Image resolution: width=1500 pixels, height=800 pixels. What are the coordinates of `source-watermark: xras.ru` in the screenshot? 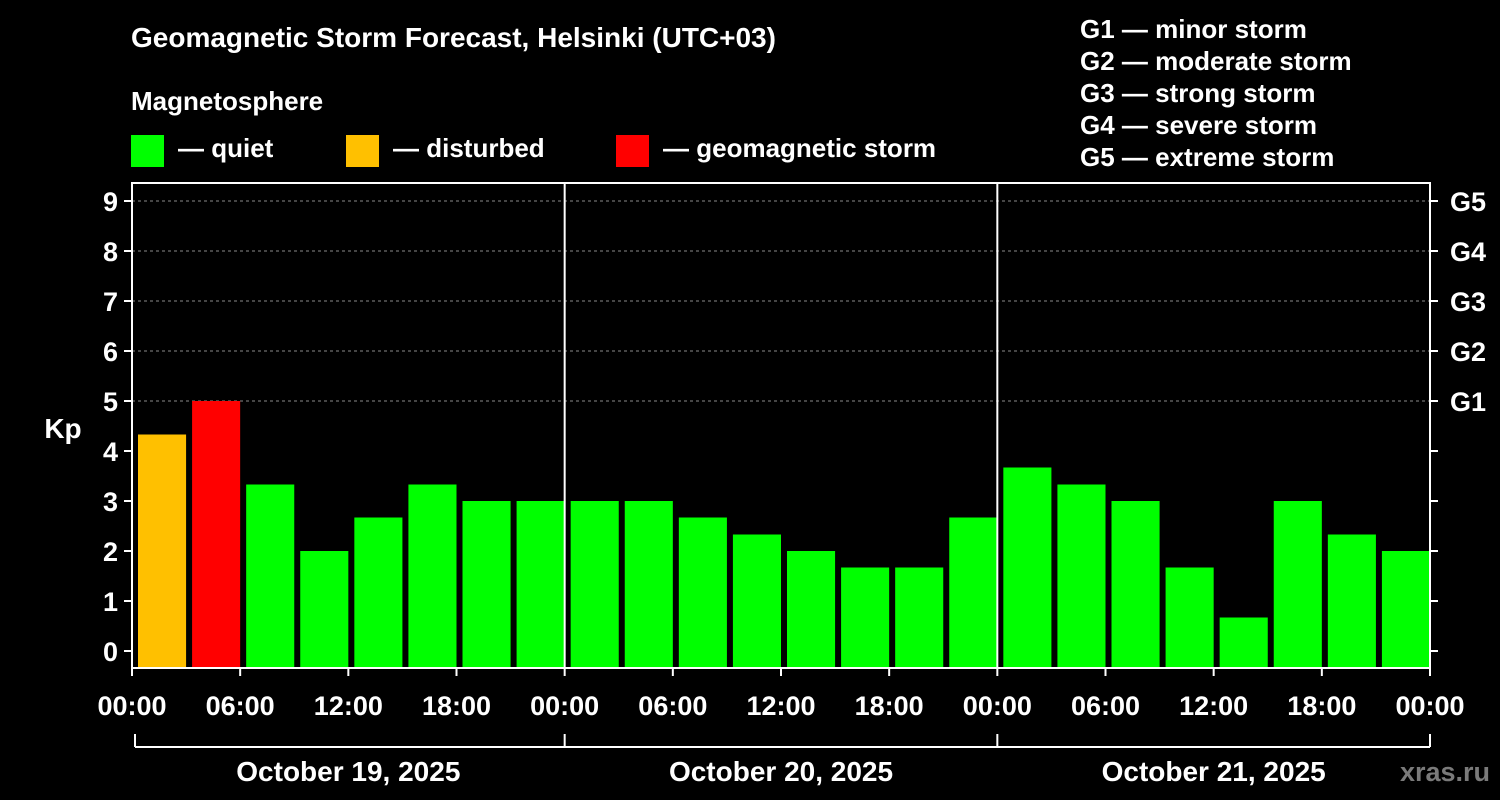 It's located at (1444, 772).